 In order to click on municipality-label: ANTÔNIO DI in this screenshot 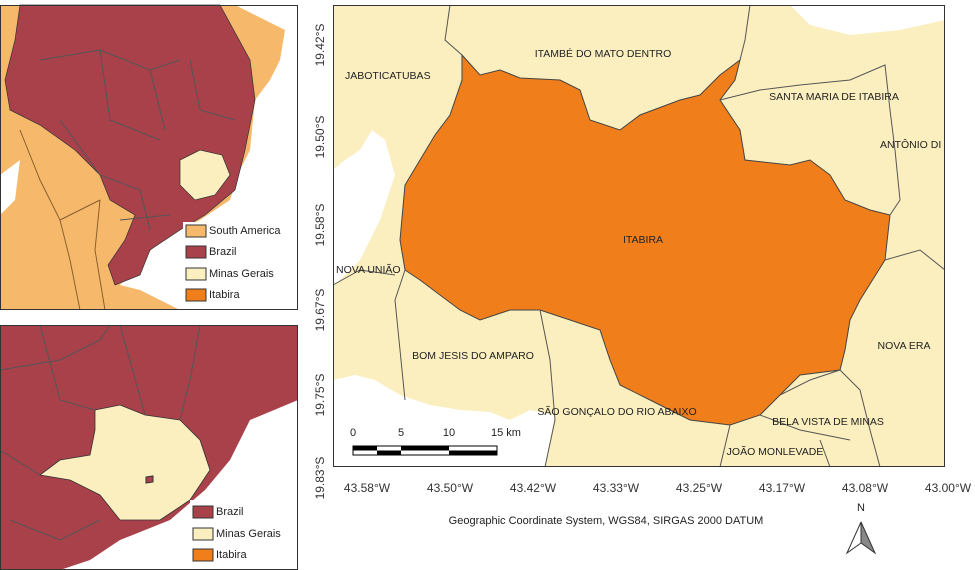, I will do `click(910, 144)`.